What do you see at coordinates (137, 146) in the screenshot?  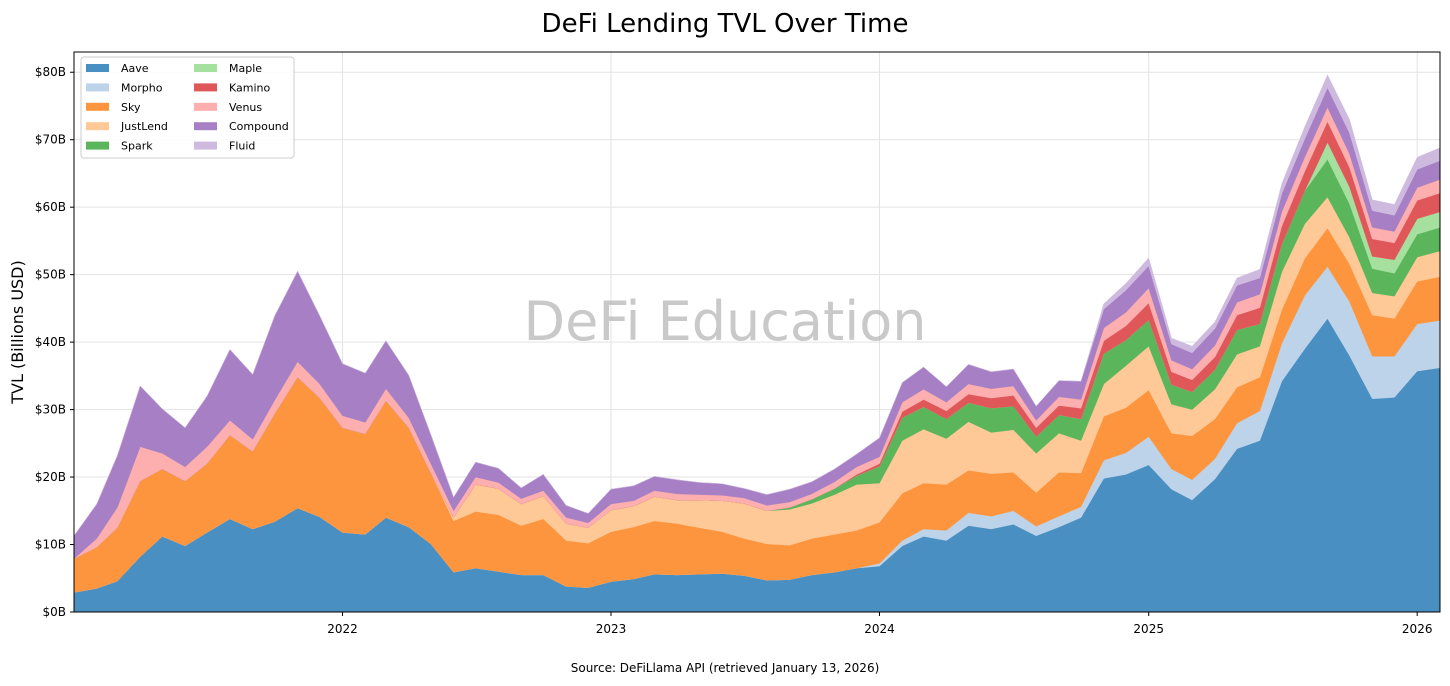 I see `legend-label-spark: Spark` at bounding box center [137, 146].